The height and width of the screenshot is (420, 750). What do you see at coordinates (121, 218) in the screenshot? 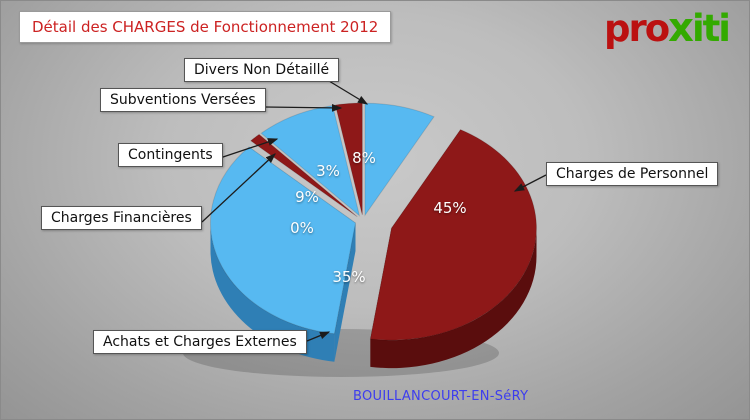
I see `callout-charges-financieres: Charges Financières` at bounding box center [121, 218].